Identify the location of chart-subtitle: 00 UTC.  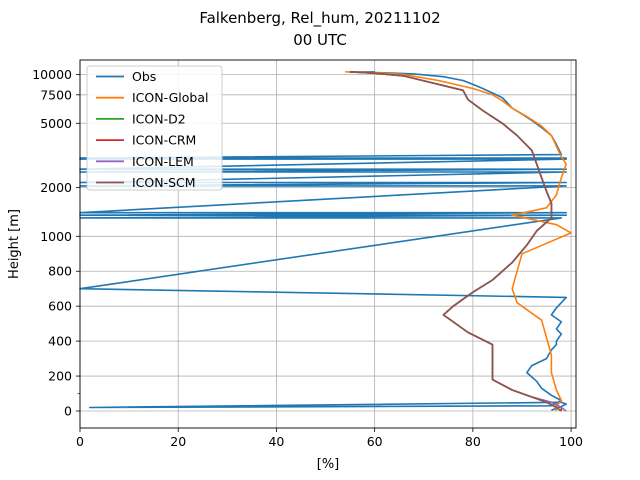
(320, 40).